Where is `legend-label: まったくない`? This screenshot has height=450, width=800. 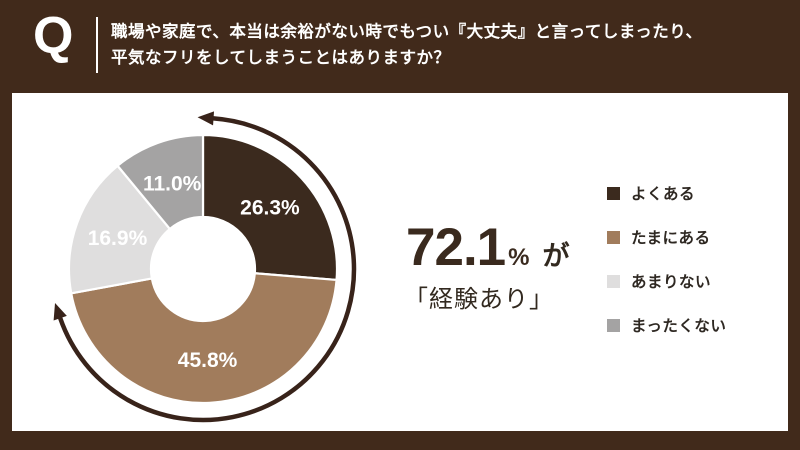
legend-label: まったくない is located at coordinates (679, 326).